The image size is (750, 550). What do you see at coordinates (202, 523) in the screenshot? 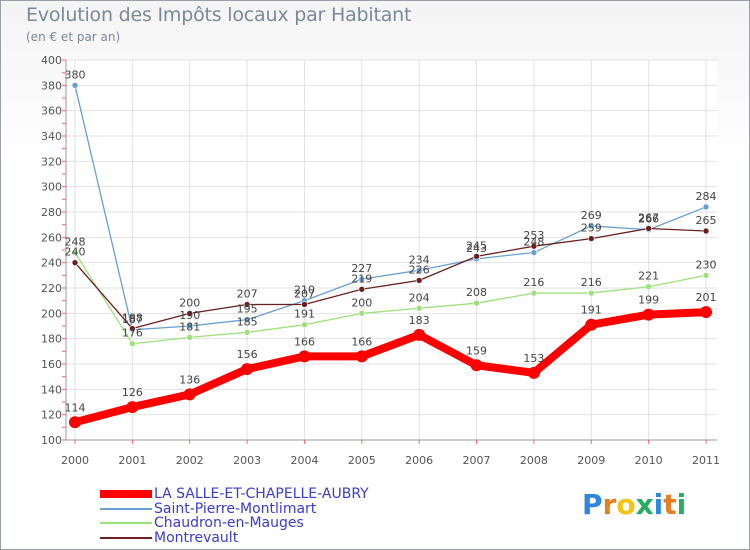
I see `legend-item-chaudron: Chaudron-en-Mauges` at bounding box center [202, 523].